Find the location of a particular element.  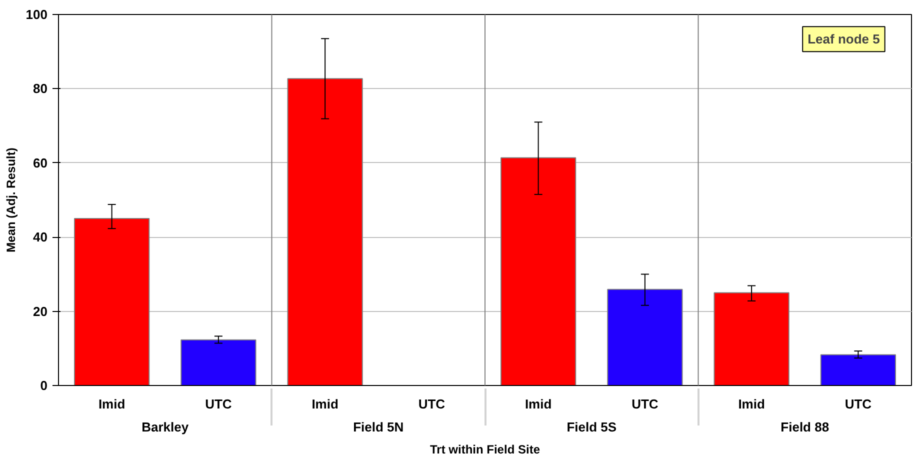

y-axis-title: Mean (Adj. Result) is located at coordinates (11, 200).